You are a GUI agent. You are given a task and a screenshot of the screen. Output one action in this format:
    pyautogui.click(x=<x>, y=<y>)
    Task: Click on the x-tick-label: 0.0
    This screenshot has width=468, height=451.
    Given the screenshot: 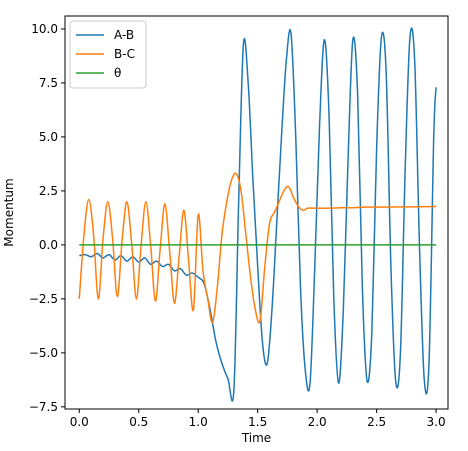 What is the action you would take?
    pyautogui.click(x=79, y=422)
    